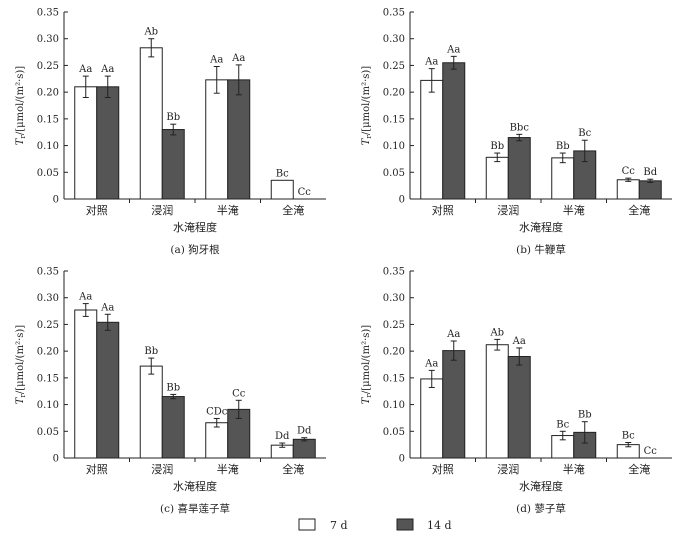  I want to click on panel-caption: (c) 喜旱莲子草, so click(195, 508).